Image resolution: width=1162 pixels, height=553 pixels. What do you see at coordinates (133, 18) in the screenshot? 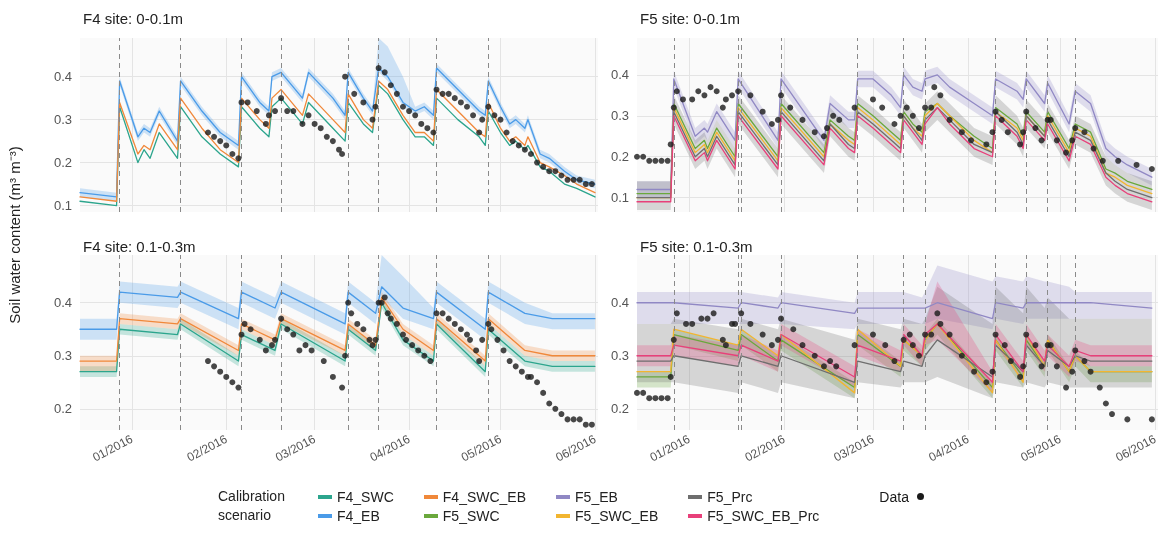
I see `chart-title: F4 site: 0-0.1m` at bounding box center [133, 18].